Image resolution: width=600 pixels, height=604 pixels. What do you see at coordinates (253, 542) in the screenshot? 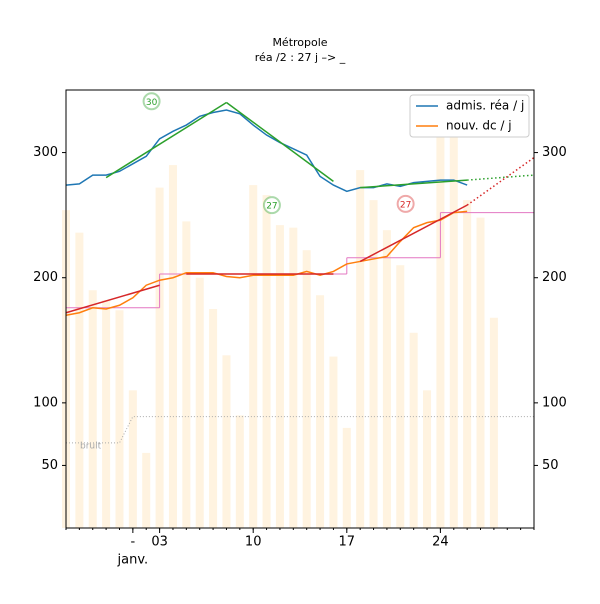
I see `x-tick-label: 10` at bounding box center [253, 542].